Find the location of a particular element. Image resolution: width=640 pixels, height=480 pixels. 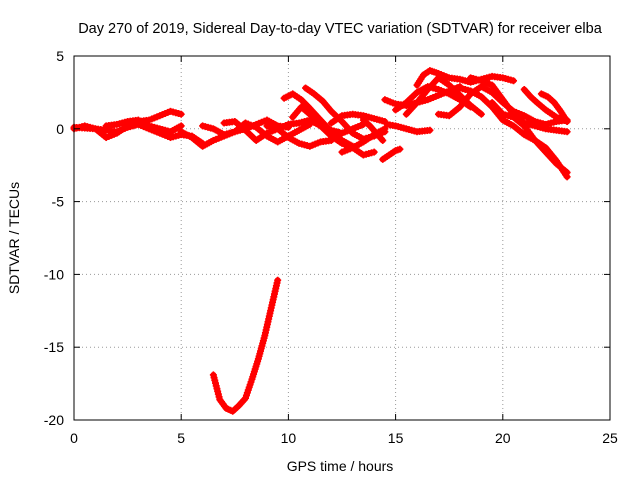

y-tick-label: -20 is located at coordinates (54, 420).